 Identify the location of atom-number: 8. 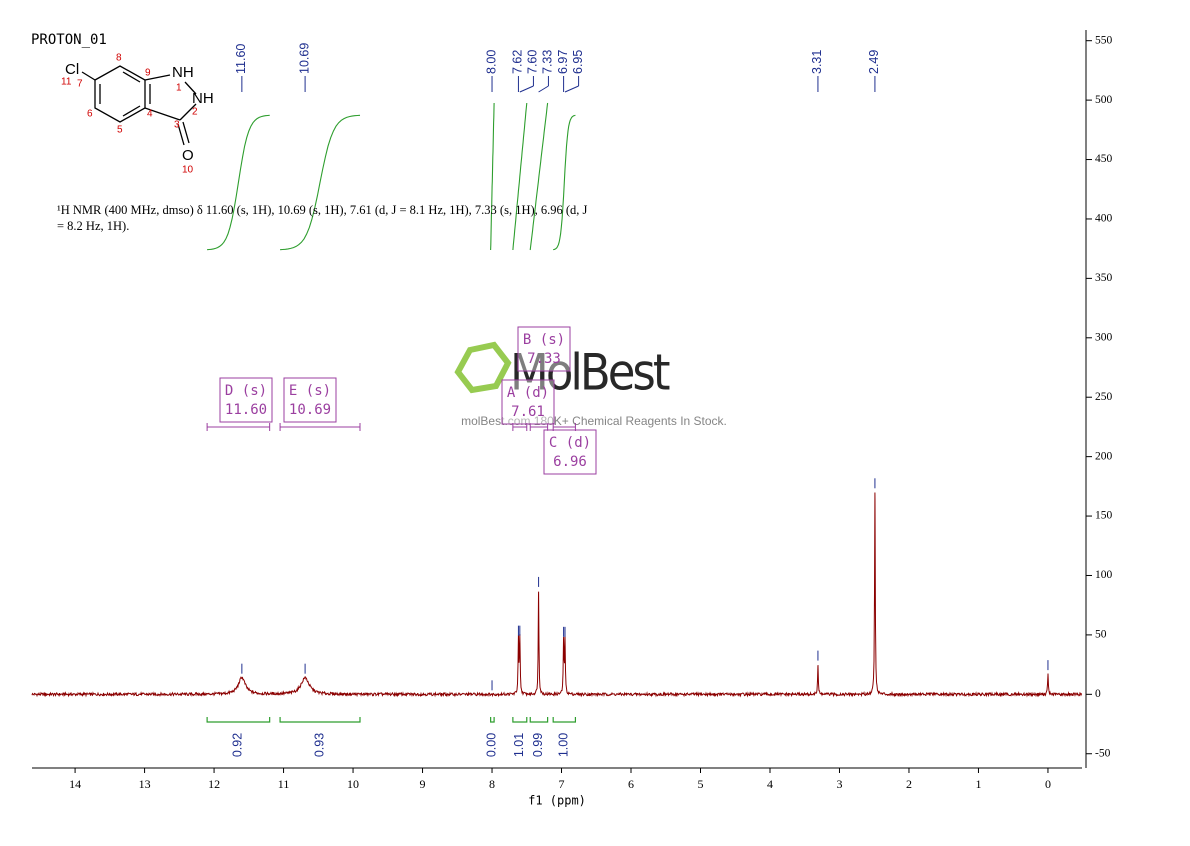
(119, 58).